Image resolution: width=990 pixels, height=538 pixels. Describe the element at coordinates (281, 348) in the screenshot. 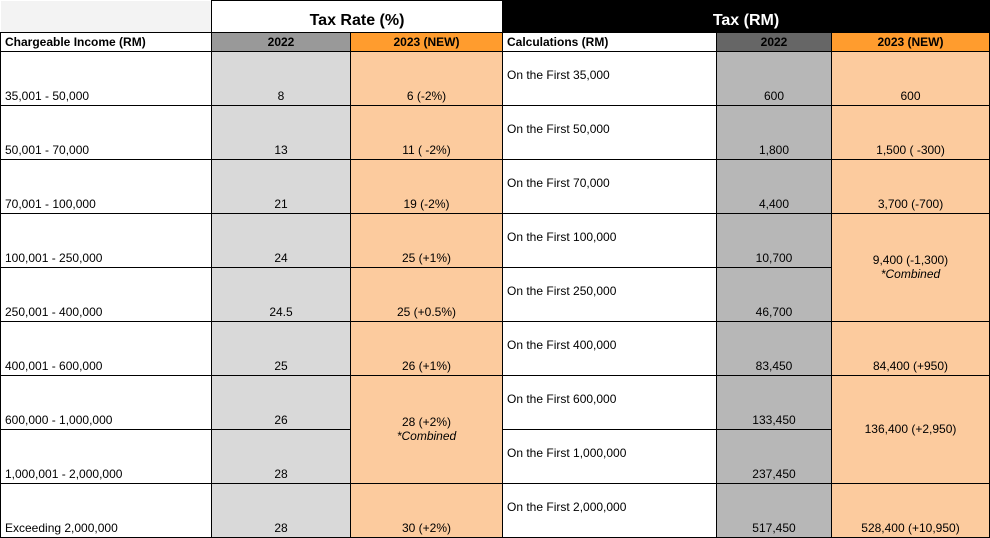

I see `rate-2022: 25` at that location.